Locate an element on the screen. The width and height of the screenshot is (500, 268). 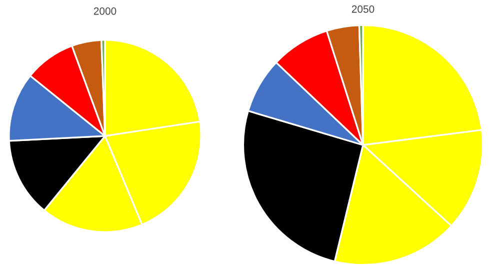
chart-title: 2050 is located at coordinates (363, 9).